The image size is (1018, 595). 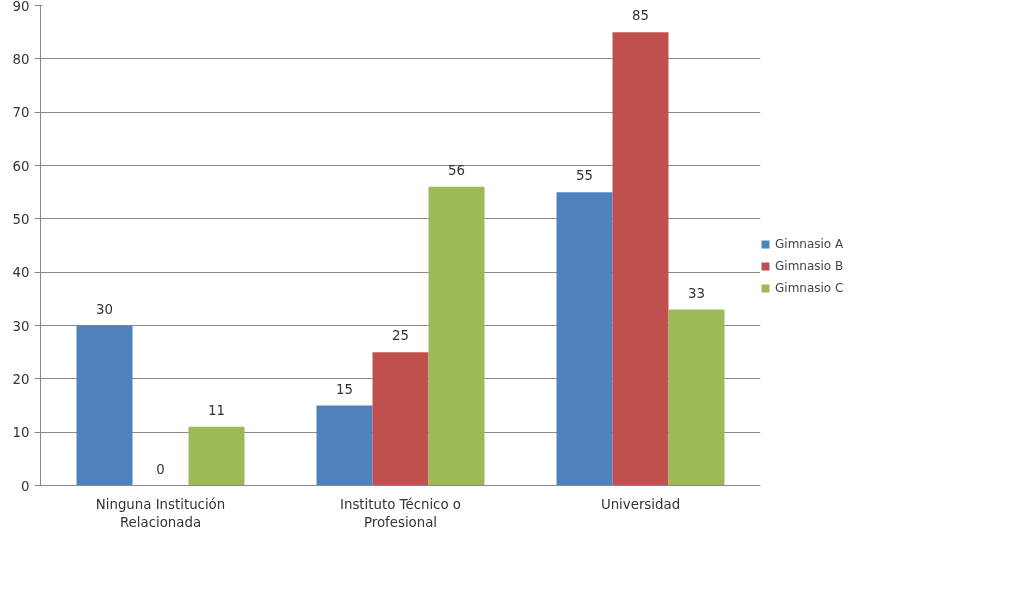 What do you see at coordinates (21, 166) in the screenshot?
I see `y-tick-label: 60` at bounding box center [21, 166].